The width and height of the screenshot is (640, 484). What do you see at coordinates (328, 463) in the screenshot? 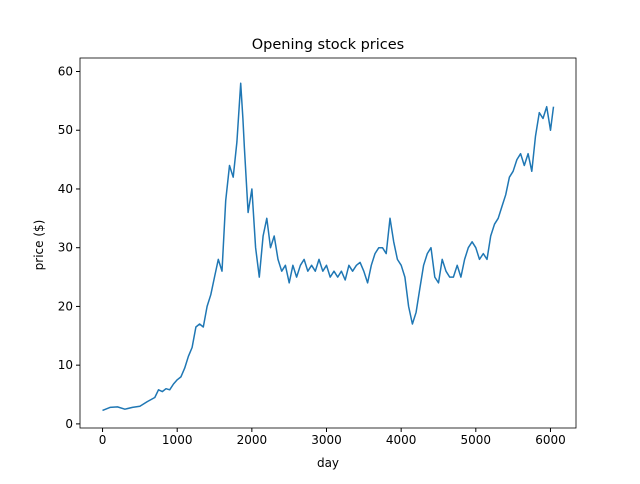
I see `x-axis-label: day` at bounding box center [328, 463].